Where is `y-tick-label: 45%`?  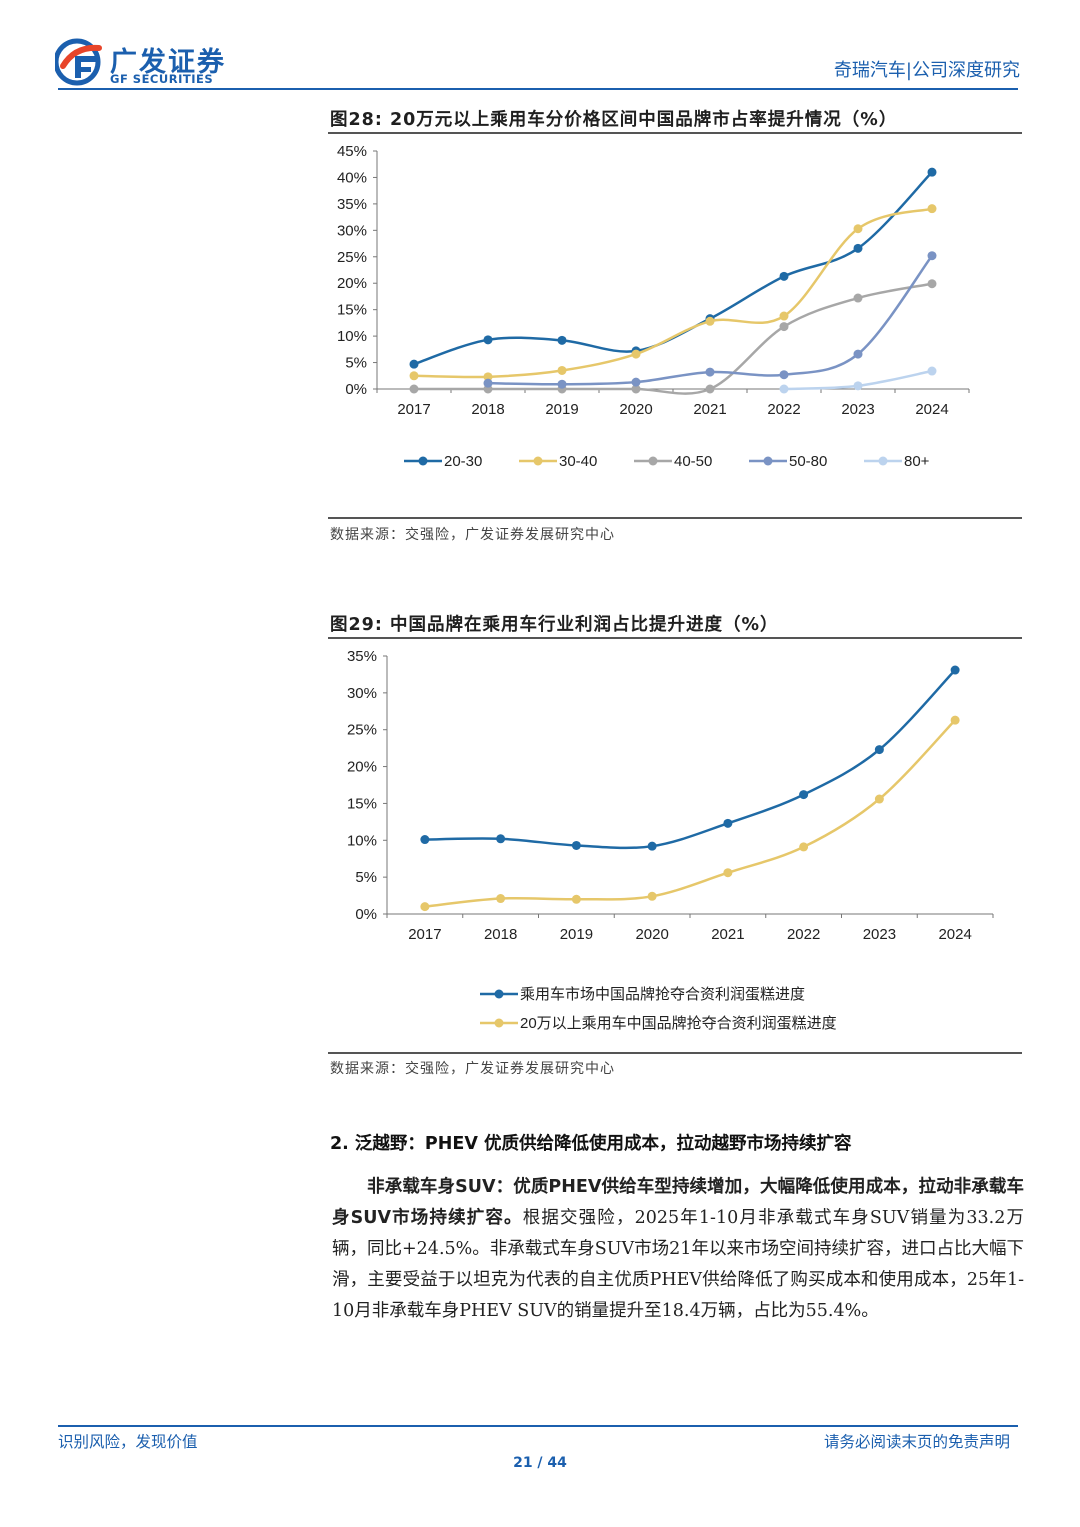 y-tick-label: 45% is located at coordinates (352, 151).